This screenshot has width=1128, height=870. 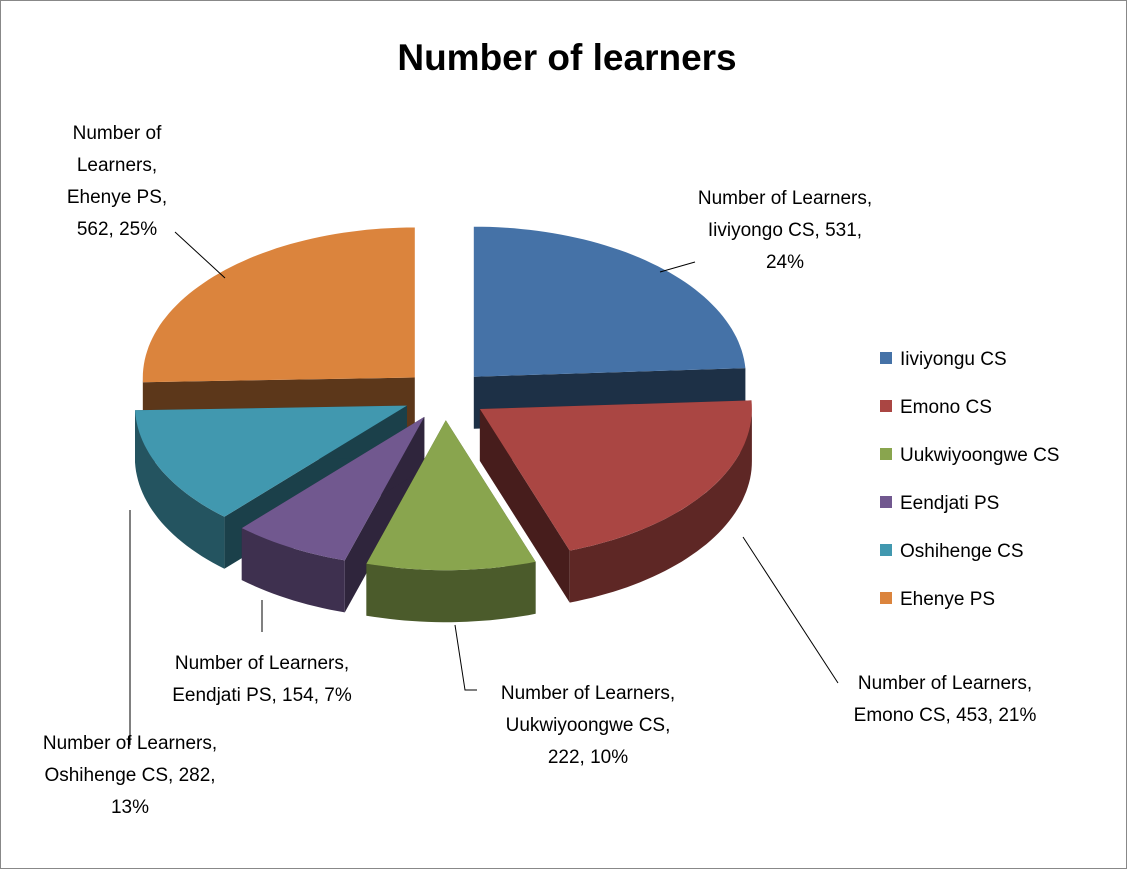 I want to click on data-label: Number of Learners, Iiviyongo CS, 531, 24%, so click(x=785, y=230).